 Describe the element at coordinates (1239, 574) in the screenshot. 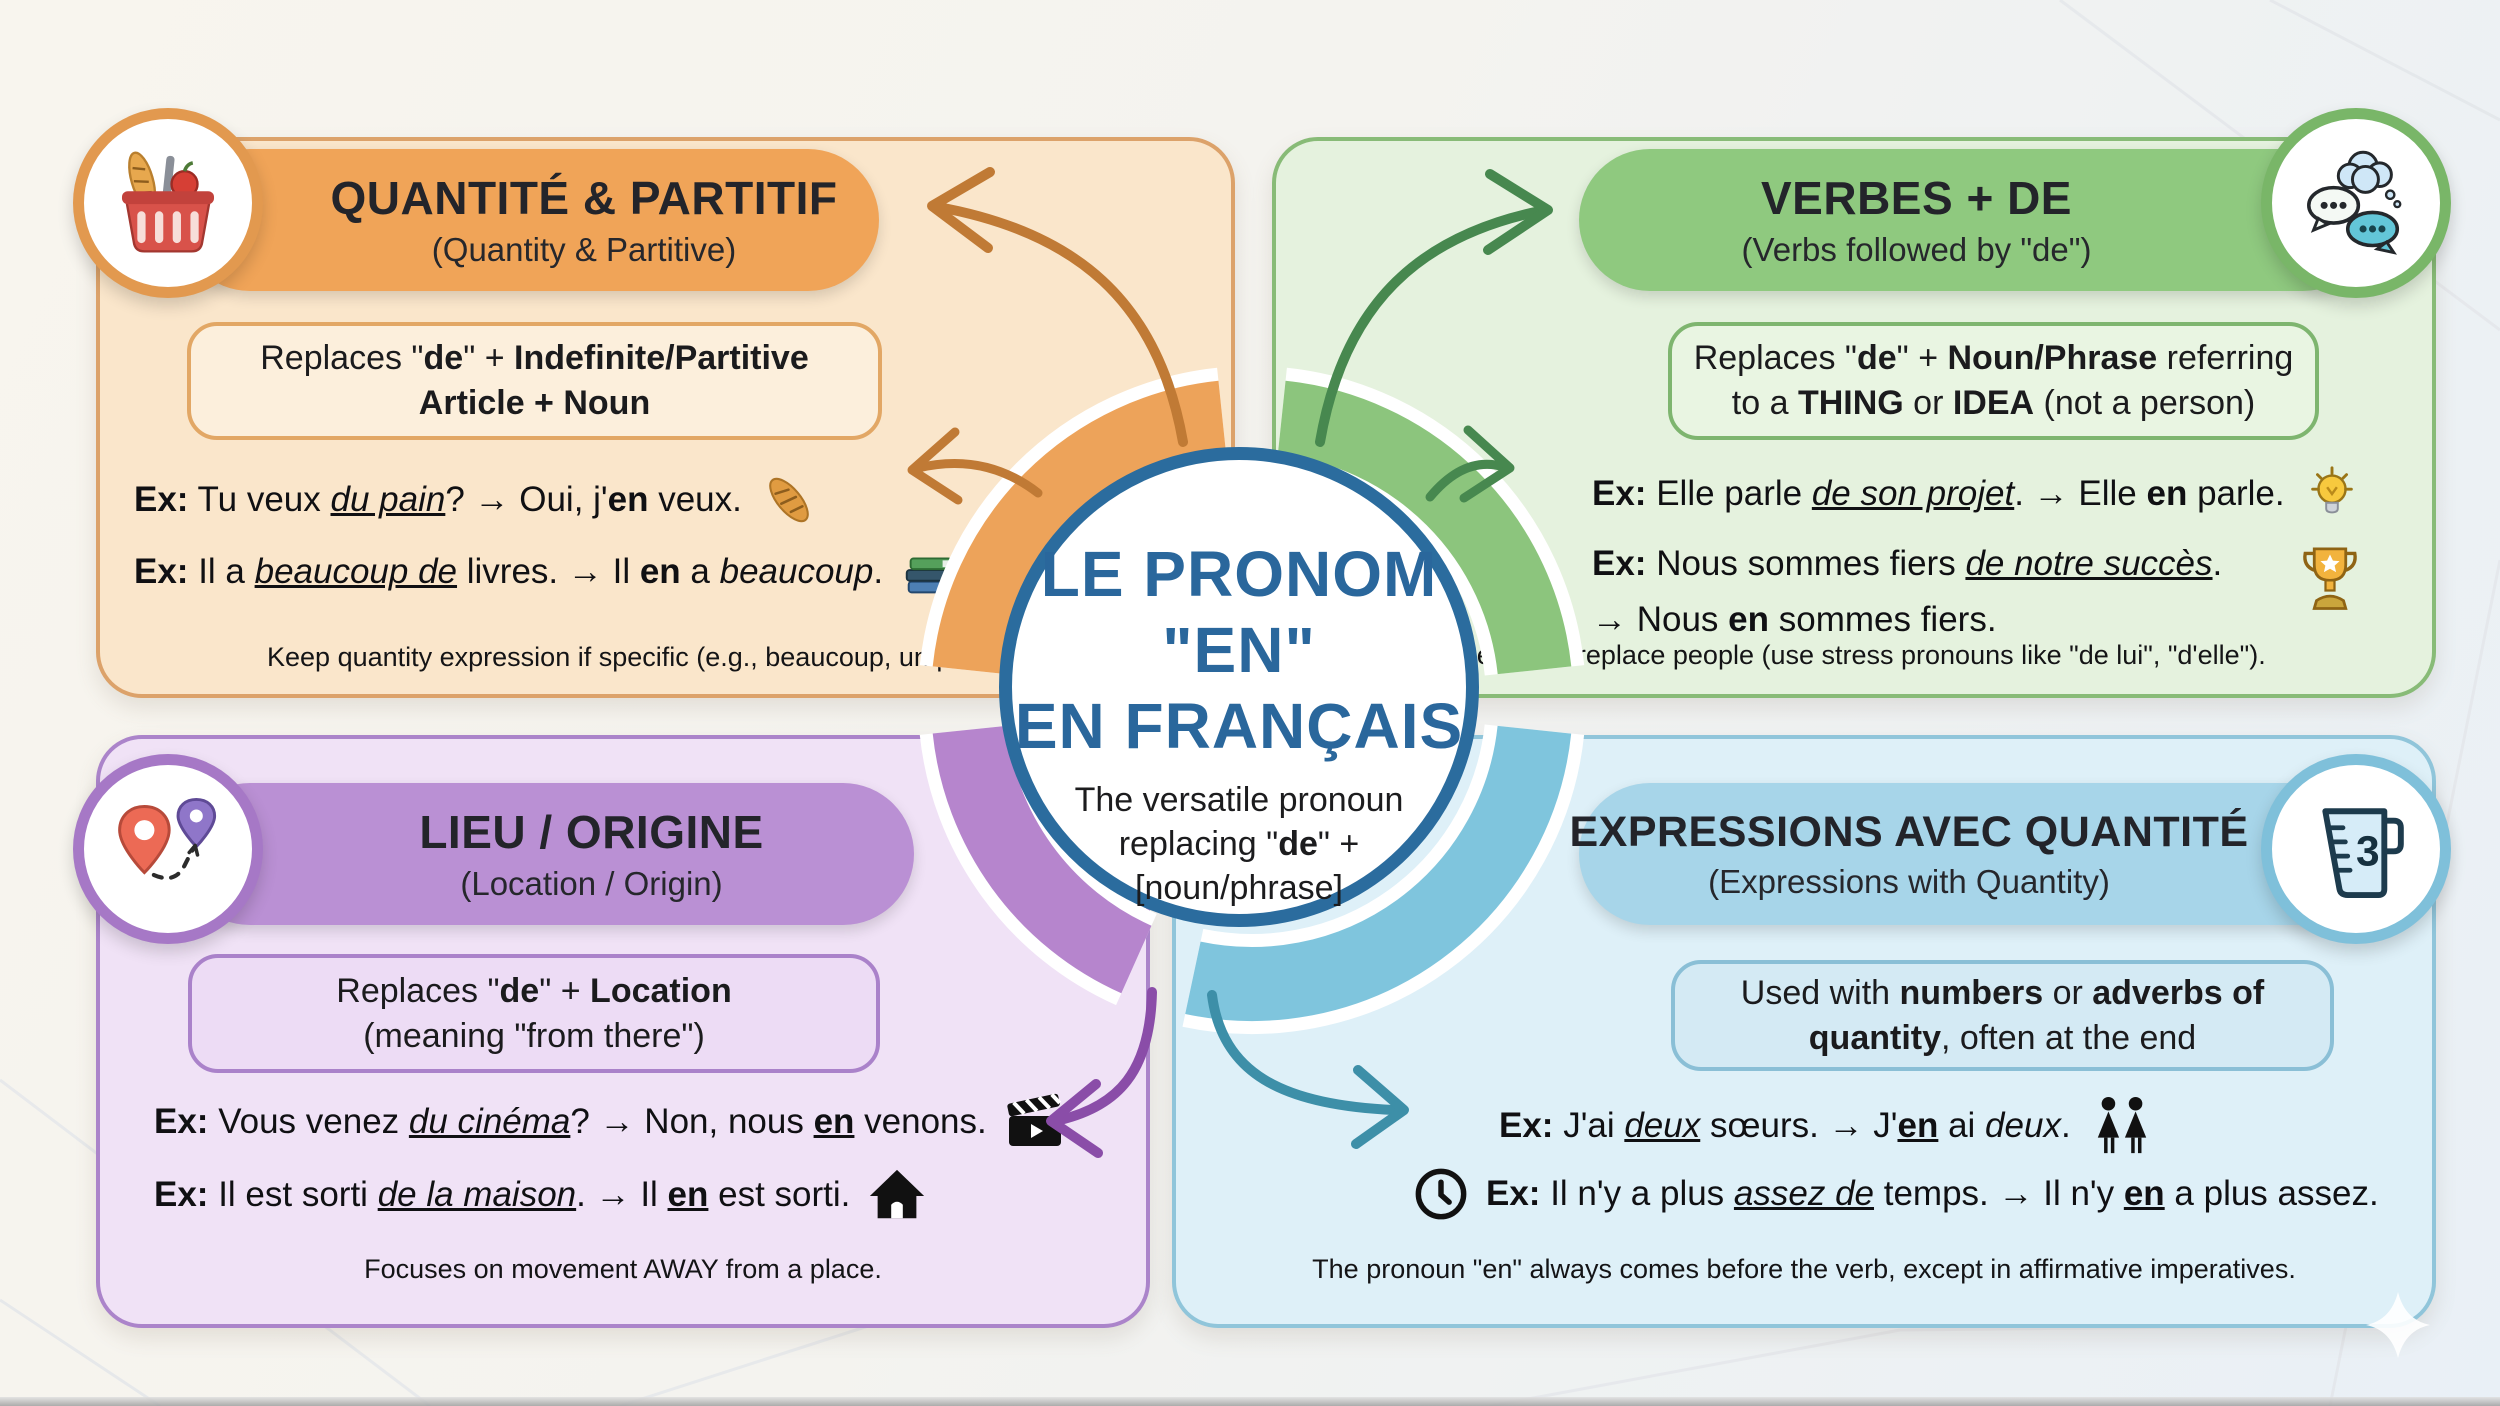

I see `center-title-line1: LE PRONOM` at that location.